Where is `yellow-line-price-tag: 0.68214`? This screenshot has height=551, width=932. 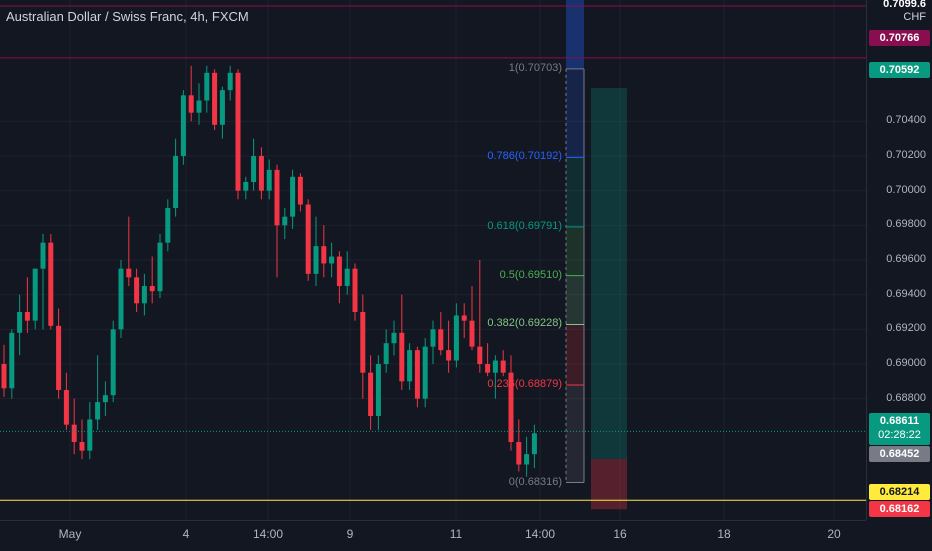 yellow-line-price-tag: 0.68214 is located at coordinates (899, 492).